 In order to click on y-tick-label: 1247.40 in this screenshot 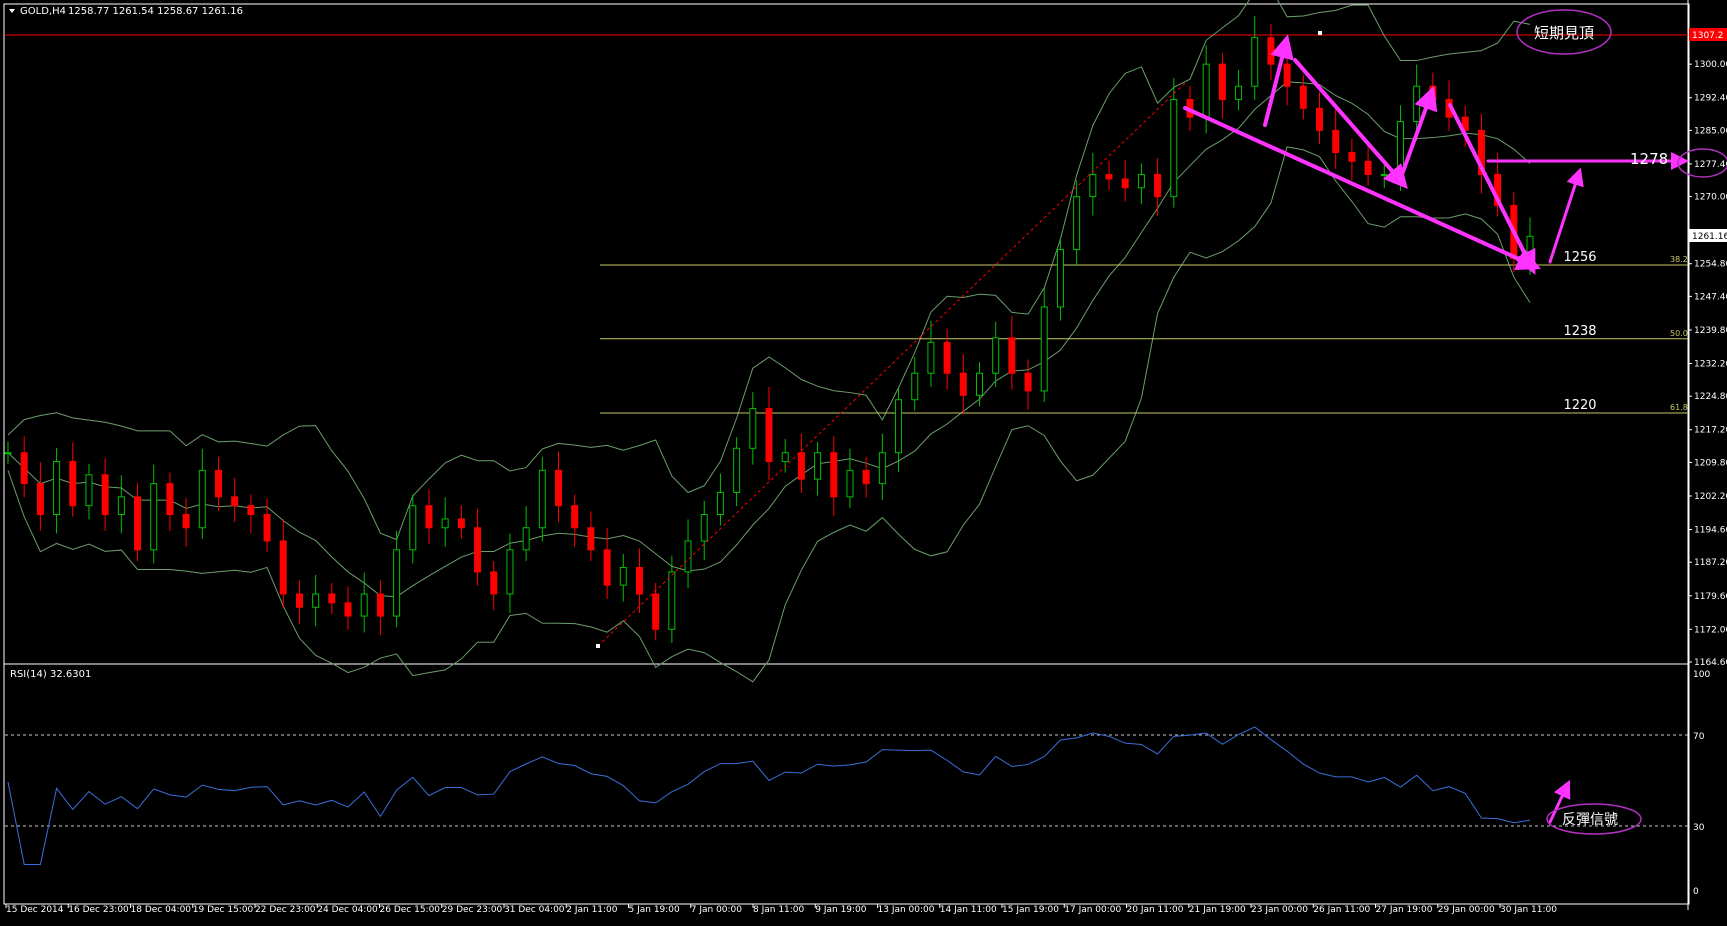, I will do `click(1710, 297)`.